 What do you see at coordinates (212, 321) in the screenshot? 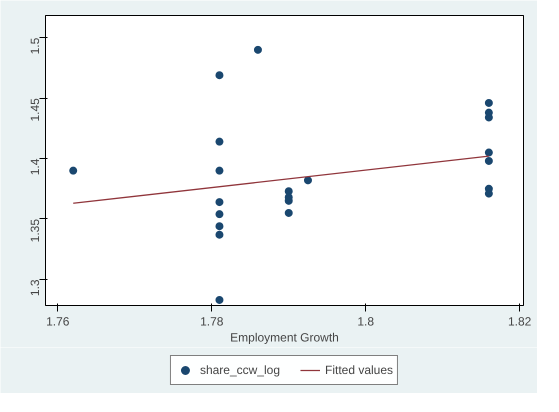
I see `x-tick-label: 1.78` at bounding box center [212, 321].